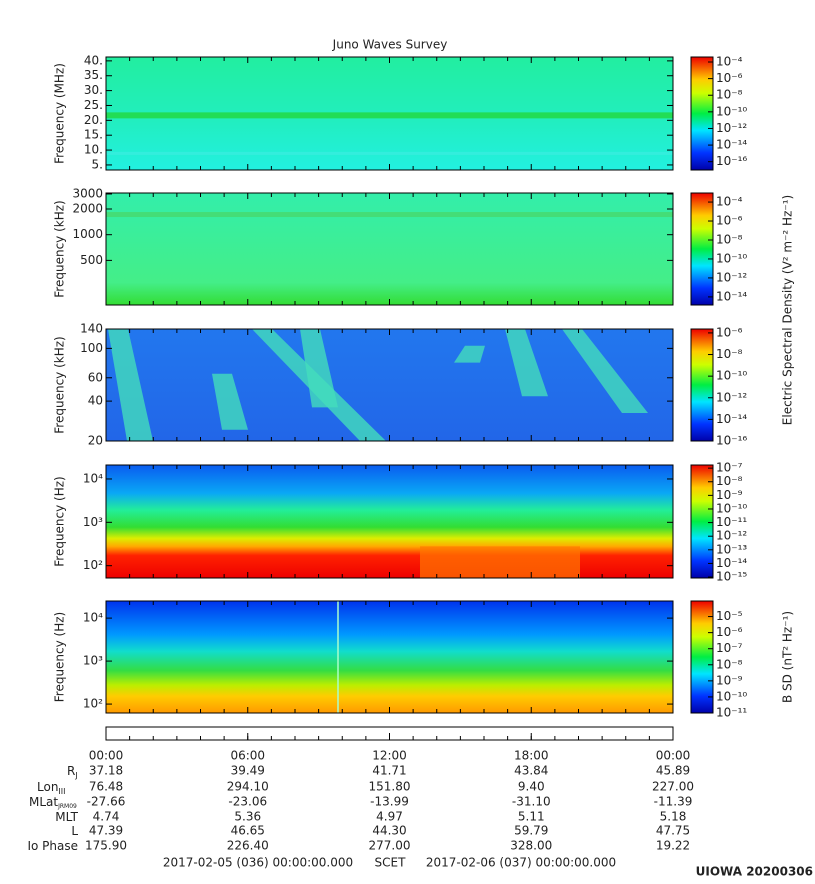 This screenshot has width=815, height=884. I want to click on ephemeris-label-sub: JRM09, so click(67, 806).